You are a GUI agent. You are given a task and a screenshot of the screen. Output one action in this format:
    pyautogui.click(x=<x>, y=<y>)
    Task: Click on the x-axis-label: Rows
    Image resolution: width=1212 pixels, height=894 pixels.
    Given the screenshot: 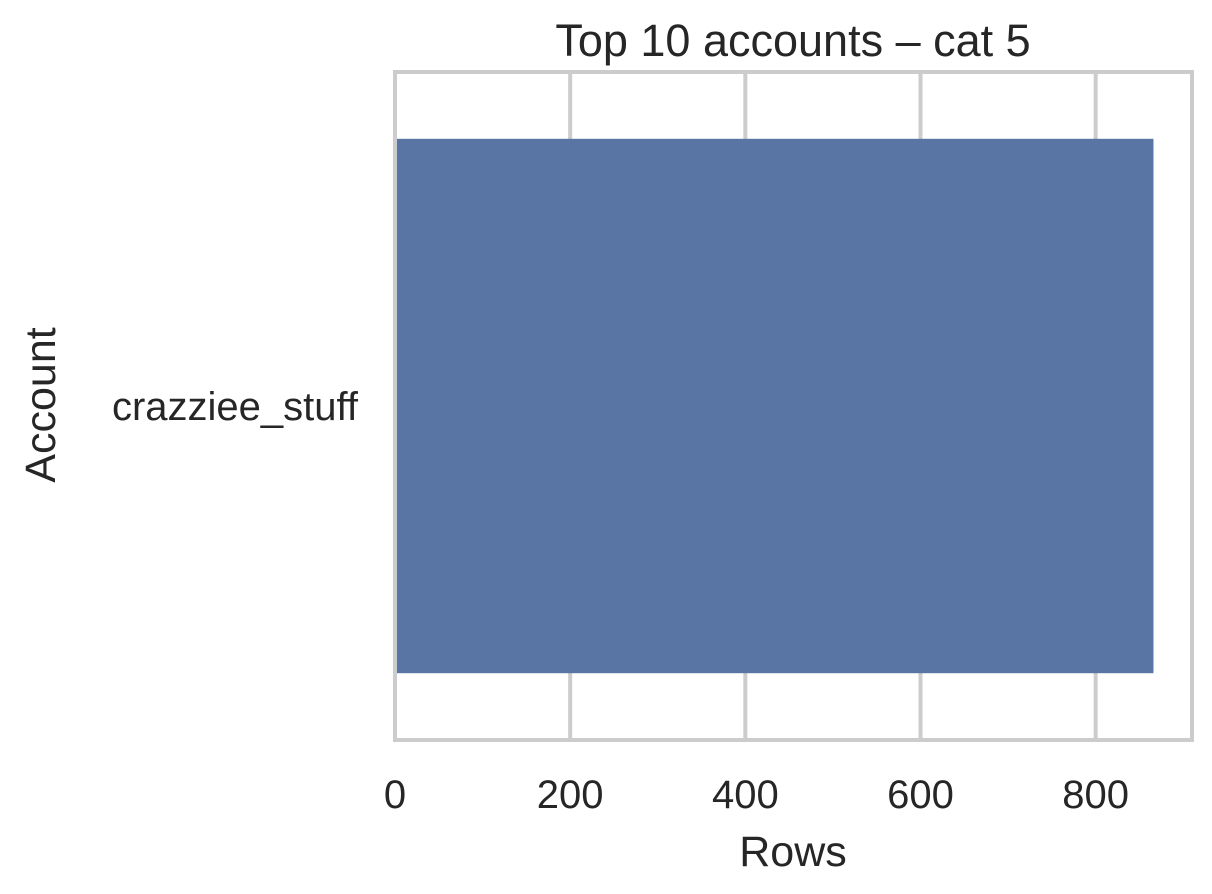 What is the action you would take?
    pyautogui.click(x=793, y=852)
    